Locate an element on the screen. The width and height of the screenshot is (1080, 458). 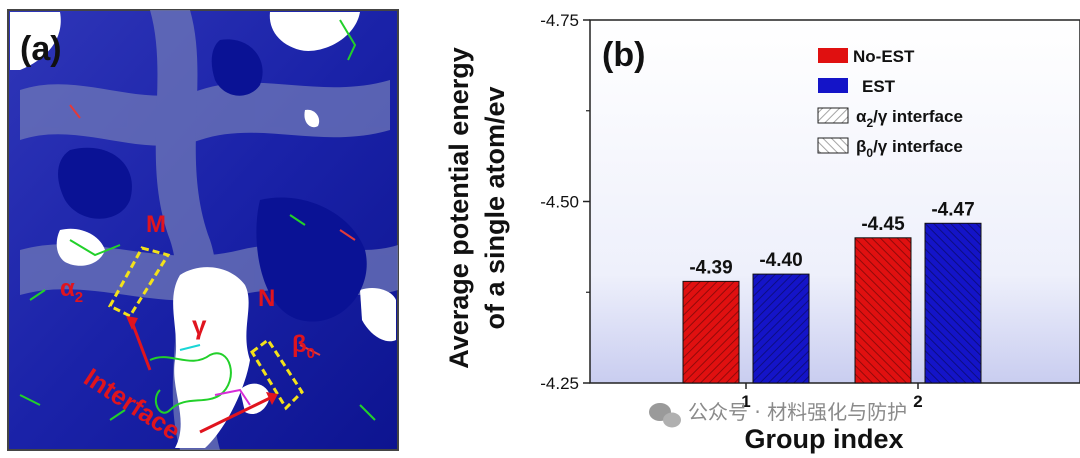
legend-swatch-a2-hatch is located at coordinates (833, 115).